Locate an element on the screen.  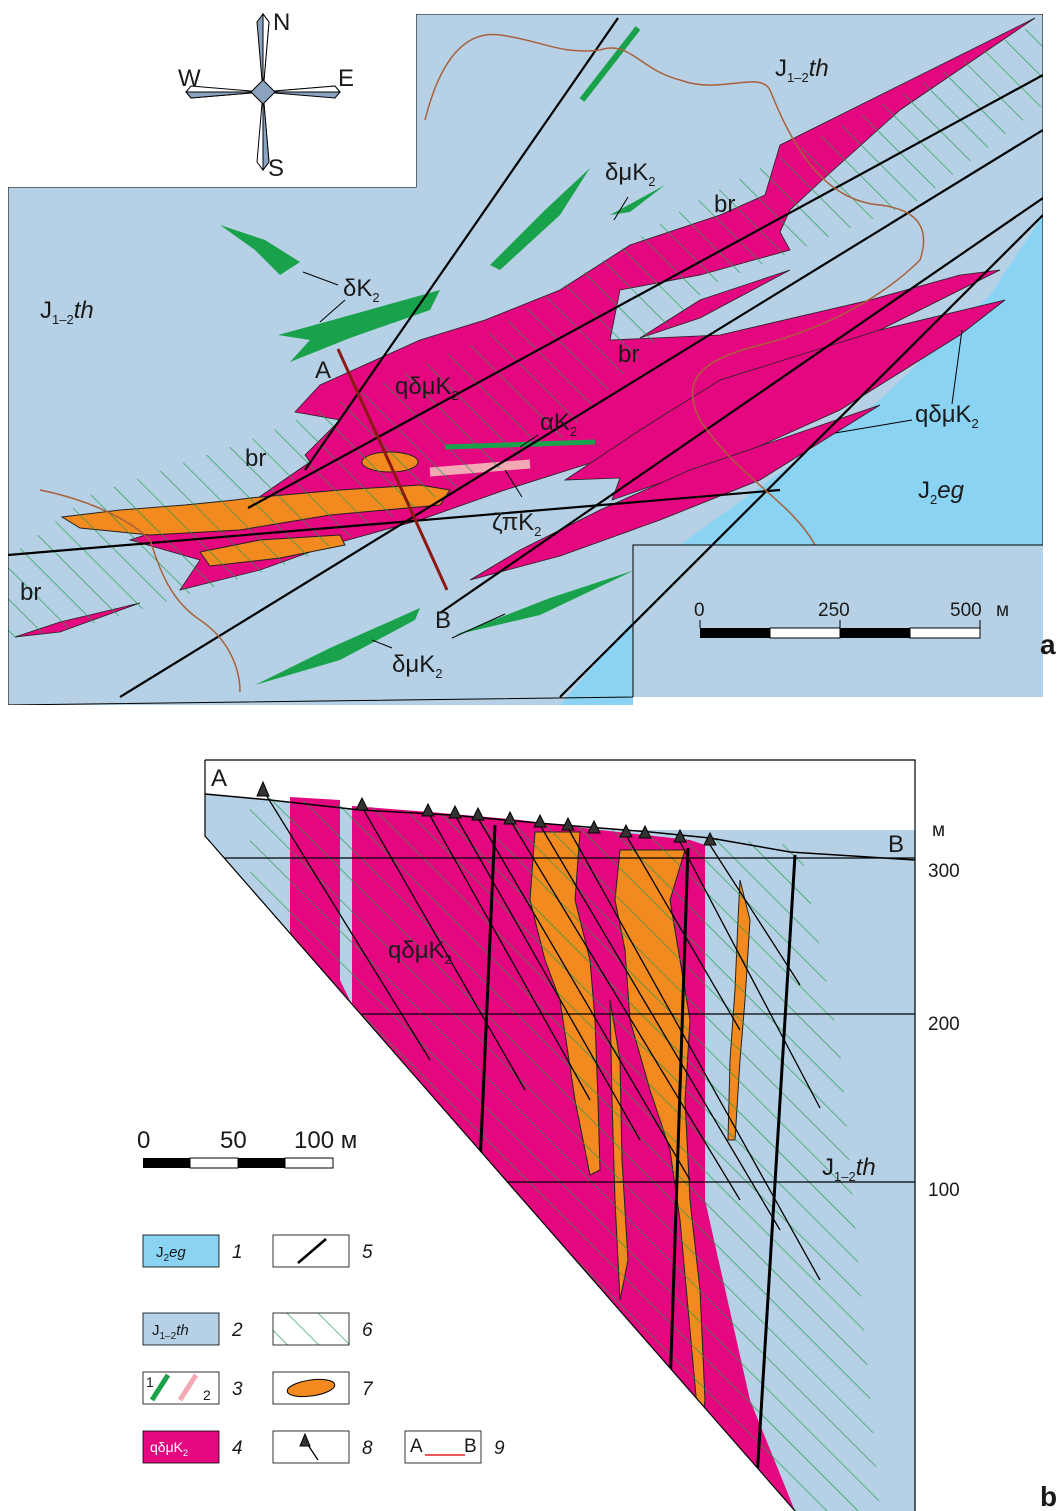
label-dmk-top: δμK2 is located at coordinates (630, 174).